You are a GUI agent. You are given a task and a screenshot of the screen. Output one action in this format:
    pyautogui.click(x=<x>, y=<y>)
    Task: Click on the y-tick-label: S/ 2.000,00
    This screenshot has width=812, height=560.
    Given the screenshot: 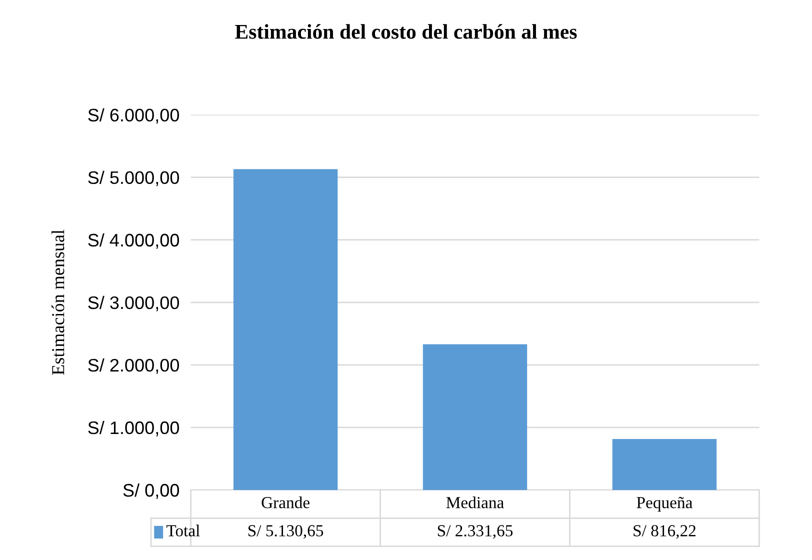 What is the action you would take?
    pyautogui.click(x=134, y=366)
    